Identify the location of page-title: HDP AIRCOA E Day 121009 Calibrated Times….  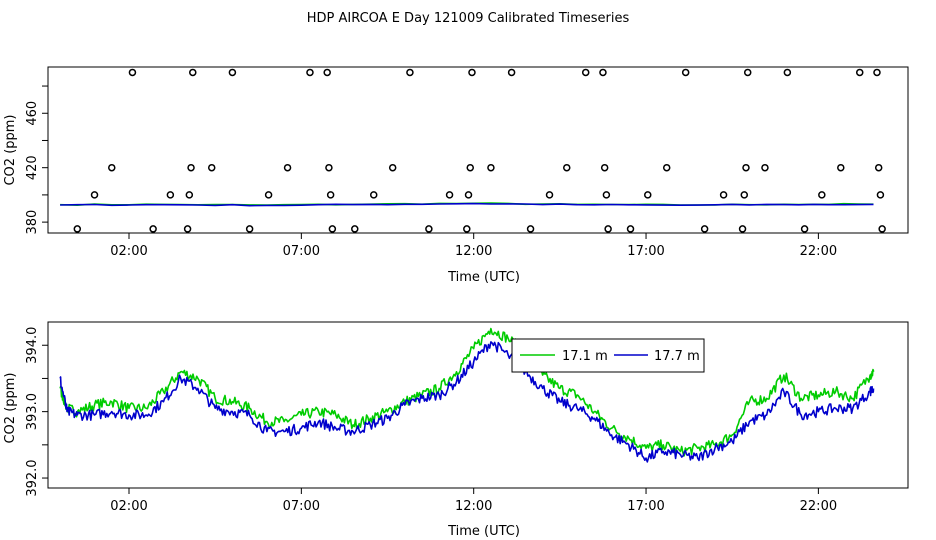
(468, 18).